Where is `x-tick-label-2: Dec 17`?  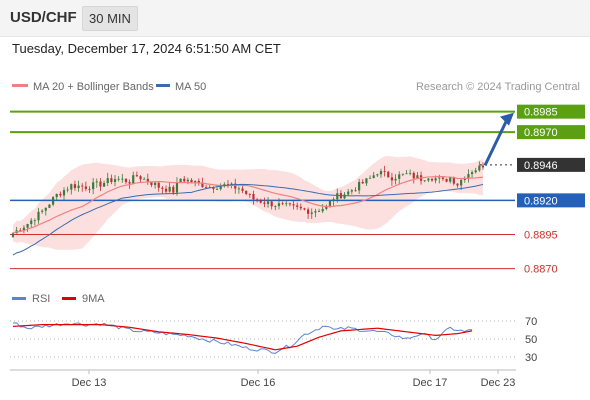
x-tick-label-2: Dec 17 is located at coordinates (430, 383).